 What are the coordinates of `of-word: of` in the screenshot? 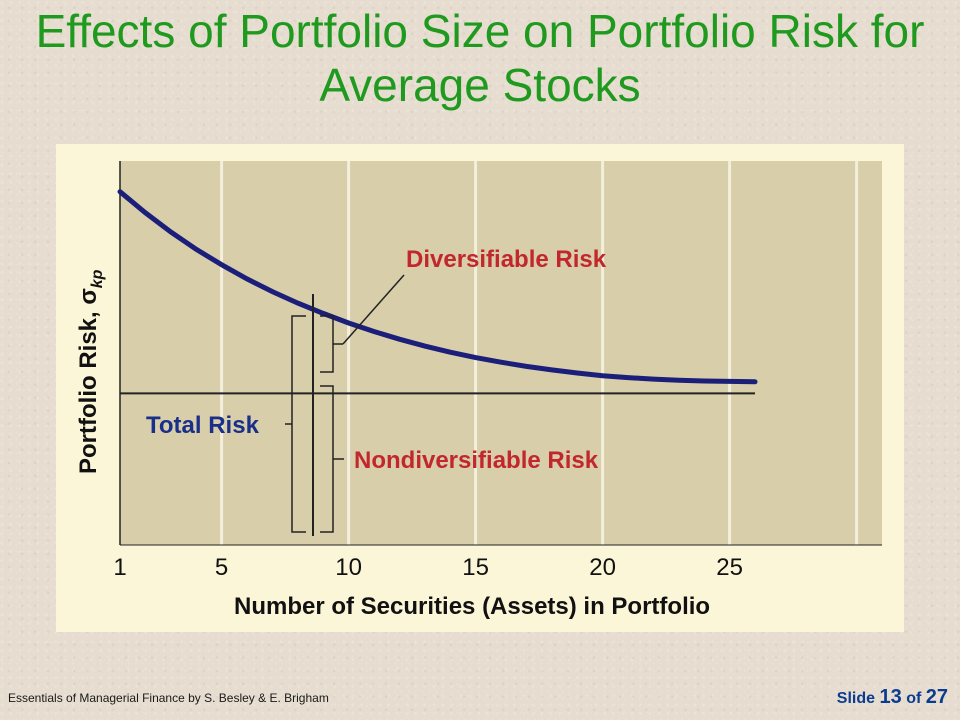 It's located at (914, 698).